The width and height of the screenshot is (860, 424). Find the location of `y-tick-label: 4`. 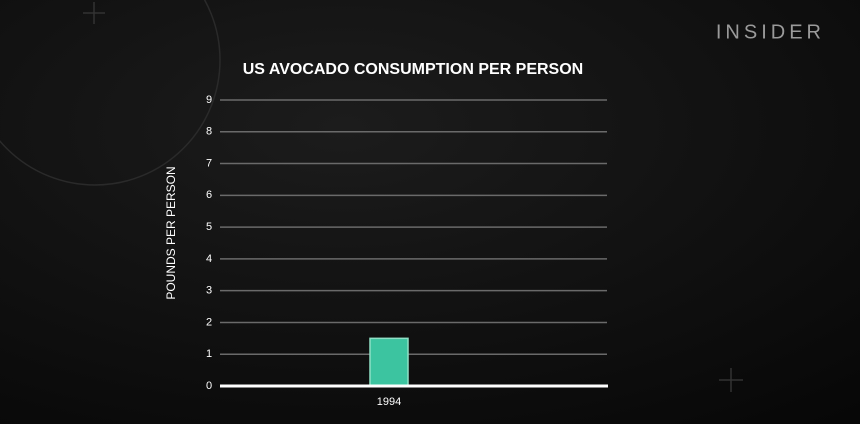

y-tick-label: 4 is located at coordinates (209, 259).